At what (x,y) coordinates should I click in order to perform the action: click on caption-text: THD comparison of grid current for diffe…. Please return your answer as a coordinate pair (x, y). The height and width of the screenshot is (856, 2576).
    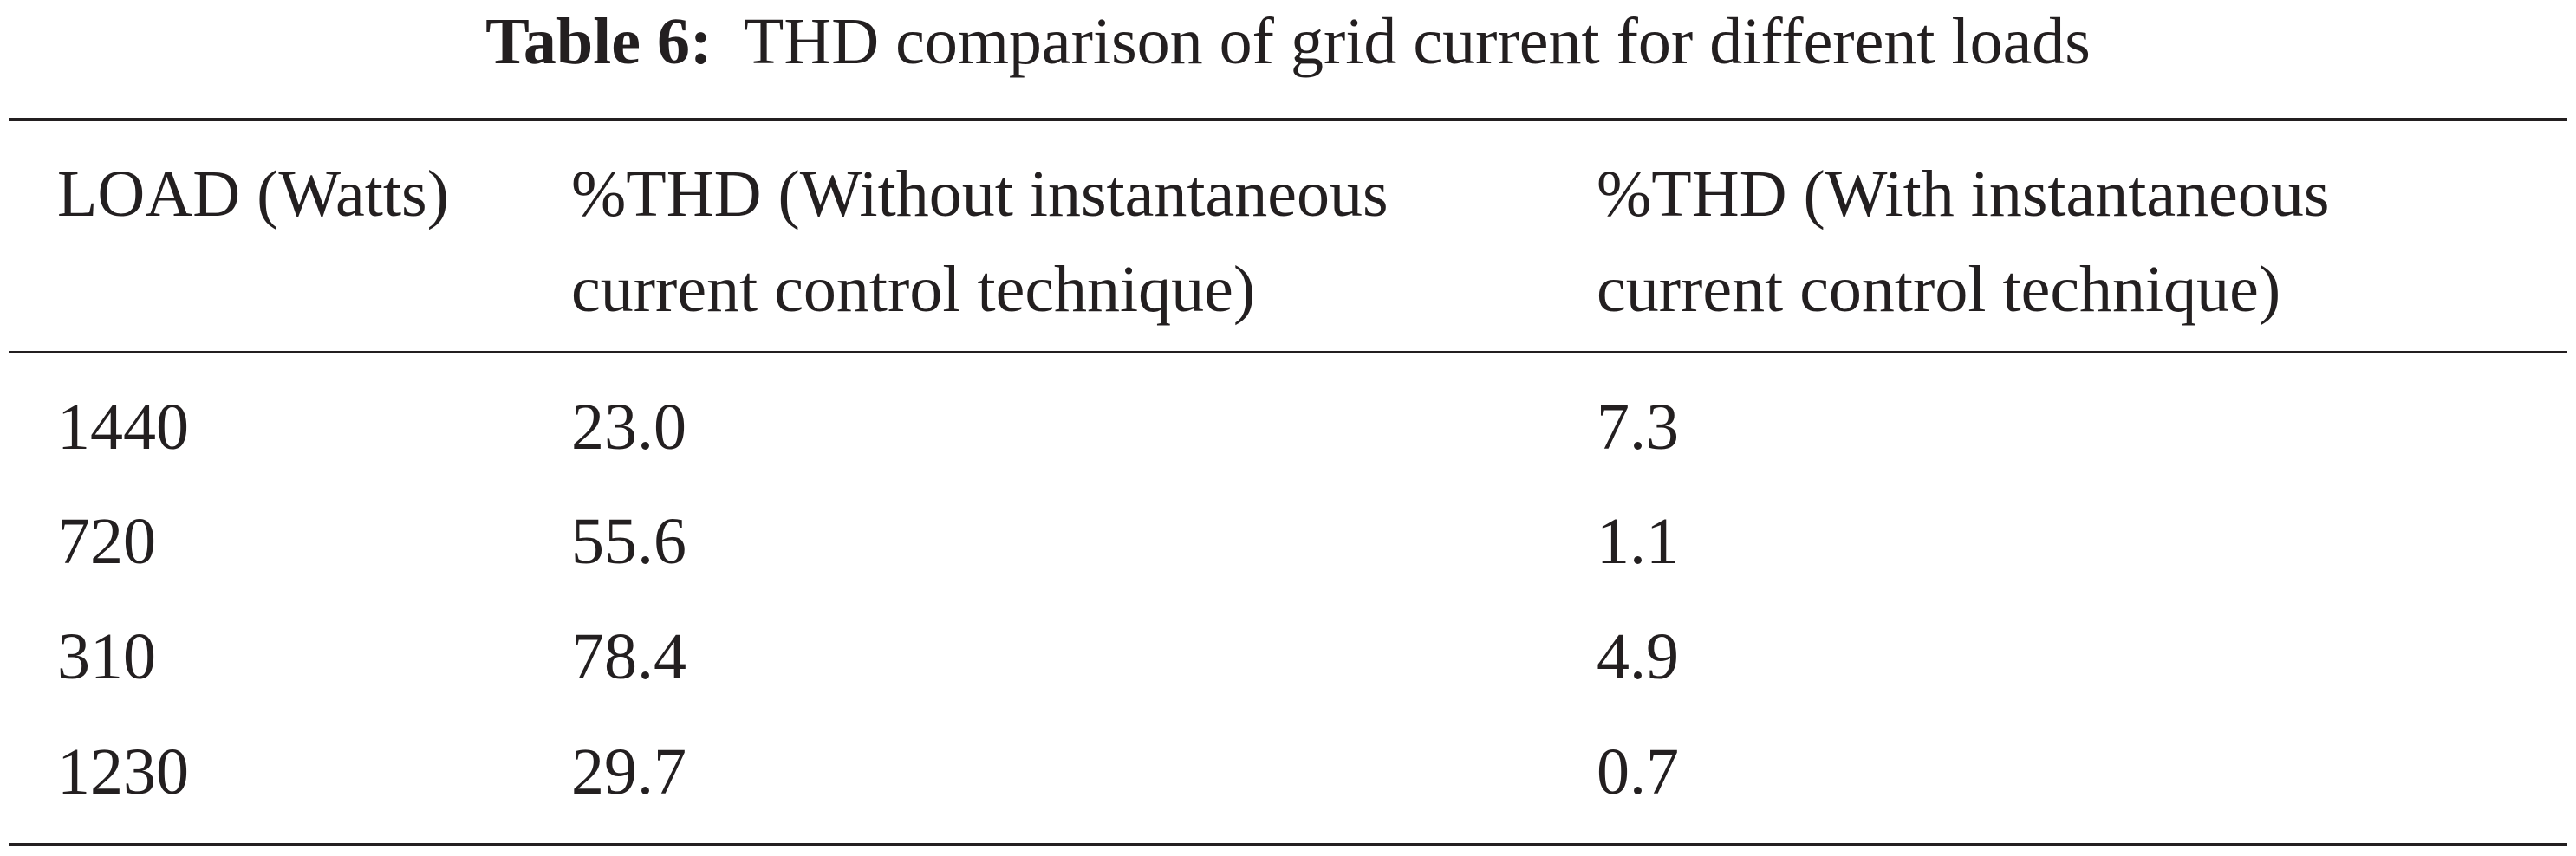
    Looking at the image, I should click on (1417, 41).